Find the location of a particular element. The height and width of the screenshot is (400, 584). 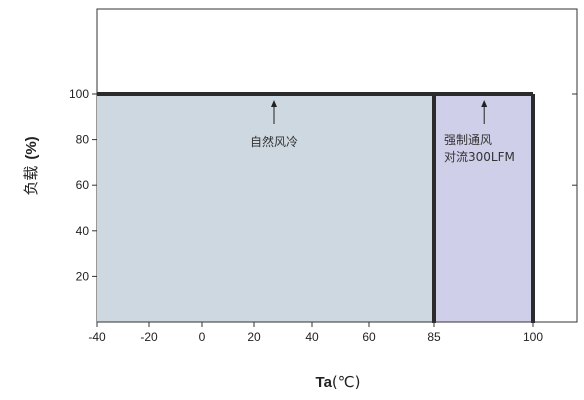

x-axis-ticks: -40 -20 0 20 40 60 85 100 is located at coordinates (315, 333).